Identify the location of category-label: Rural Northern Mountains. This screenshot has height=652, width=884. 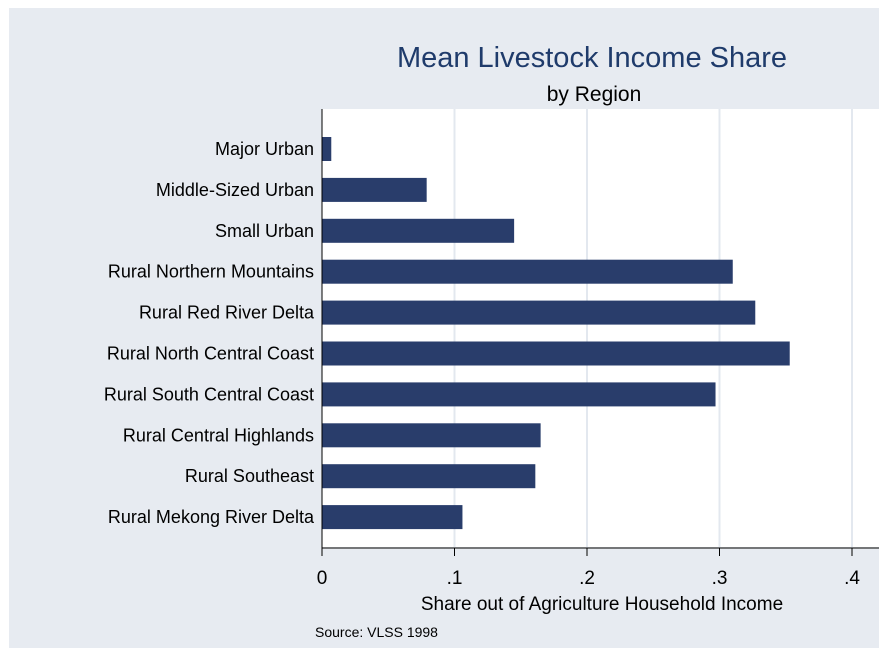
(211, 272).